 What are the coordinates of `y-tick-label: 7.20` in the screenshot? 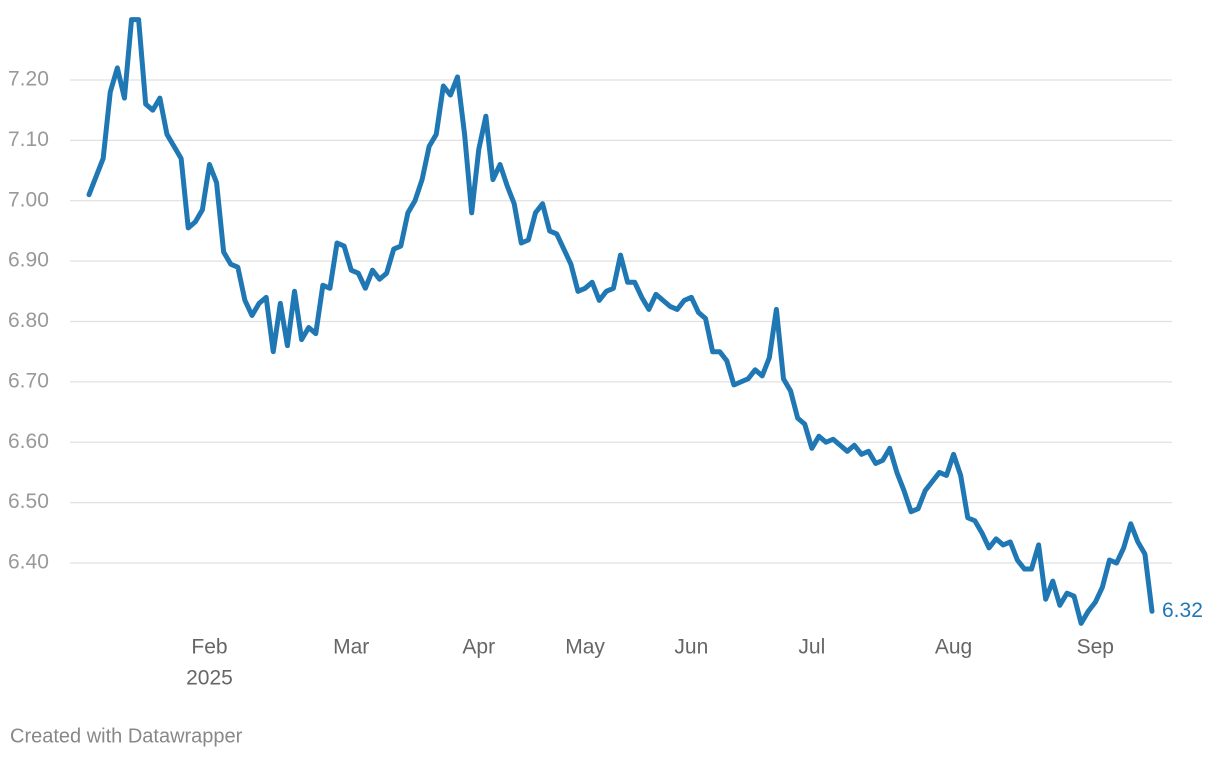 It's located at (28, 79).